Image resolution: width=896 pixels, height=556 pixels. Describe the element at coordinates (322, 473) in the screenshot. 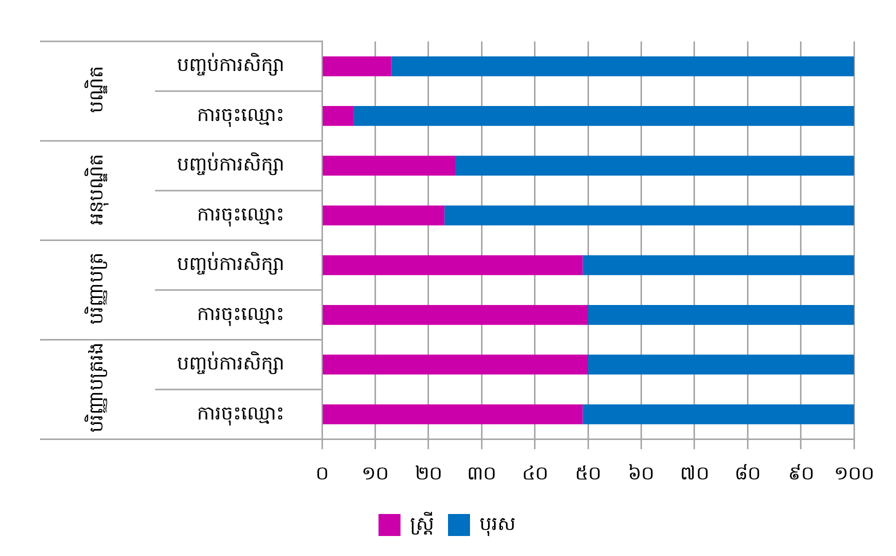

I see `x-tick-label: ០` at that location.